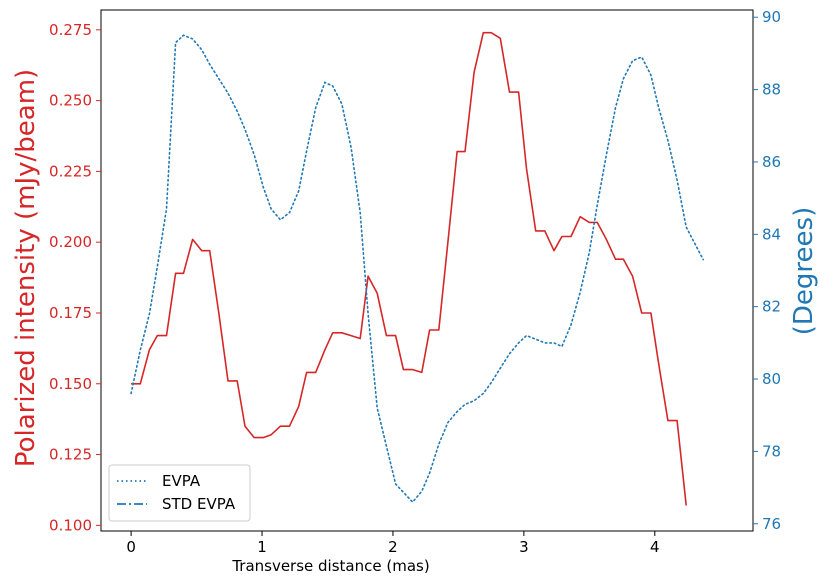 The width and height of the screenshot is (834, 583). I want to click on y-right-tick-label: 78, so click(771, 451).